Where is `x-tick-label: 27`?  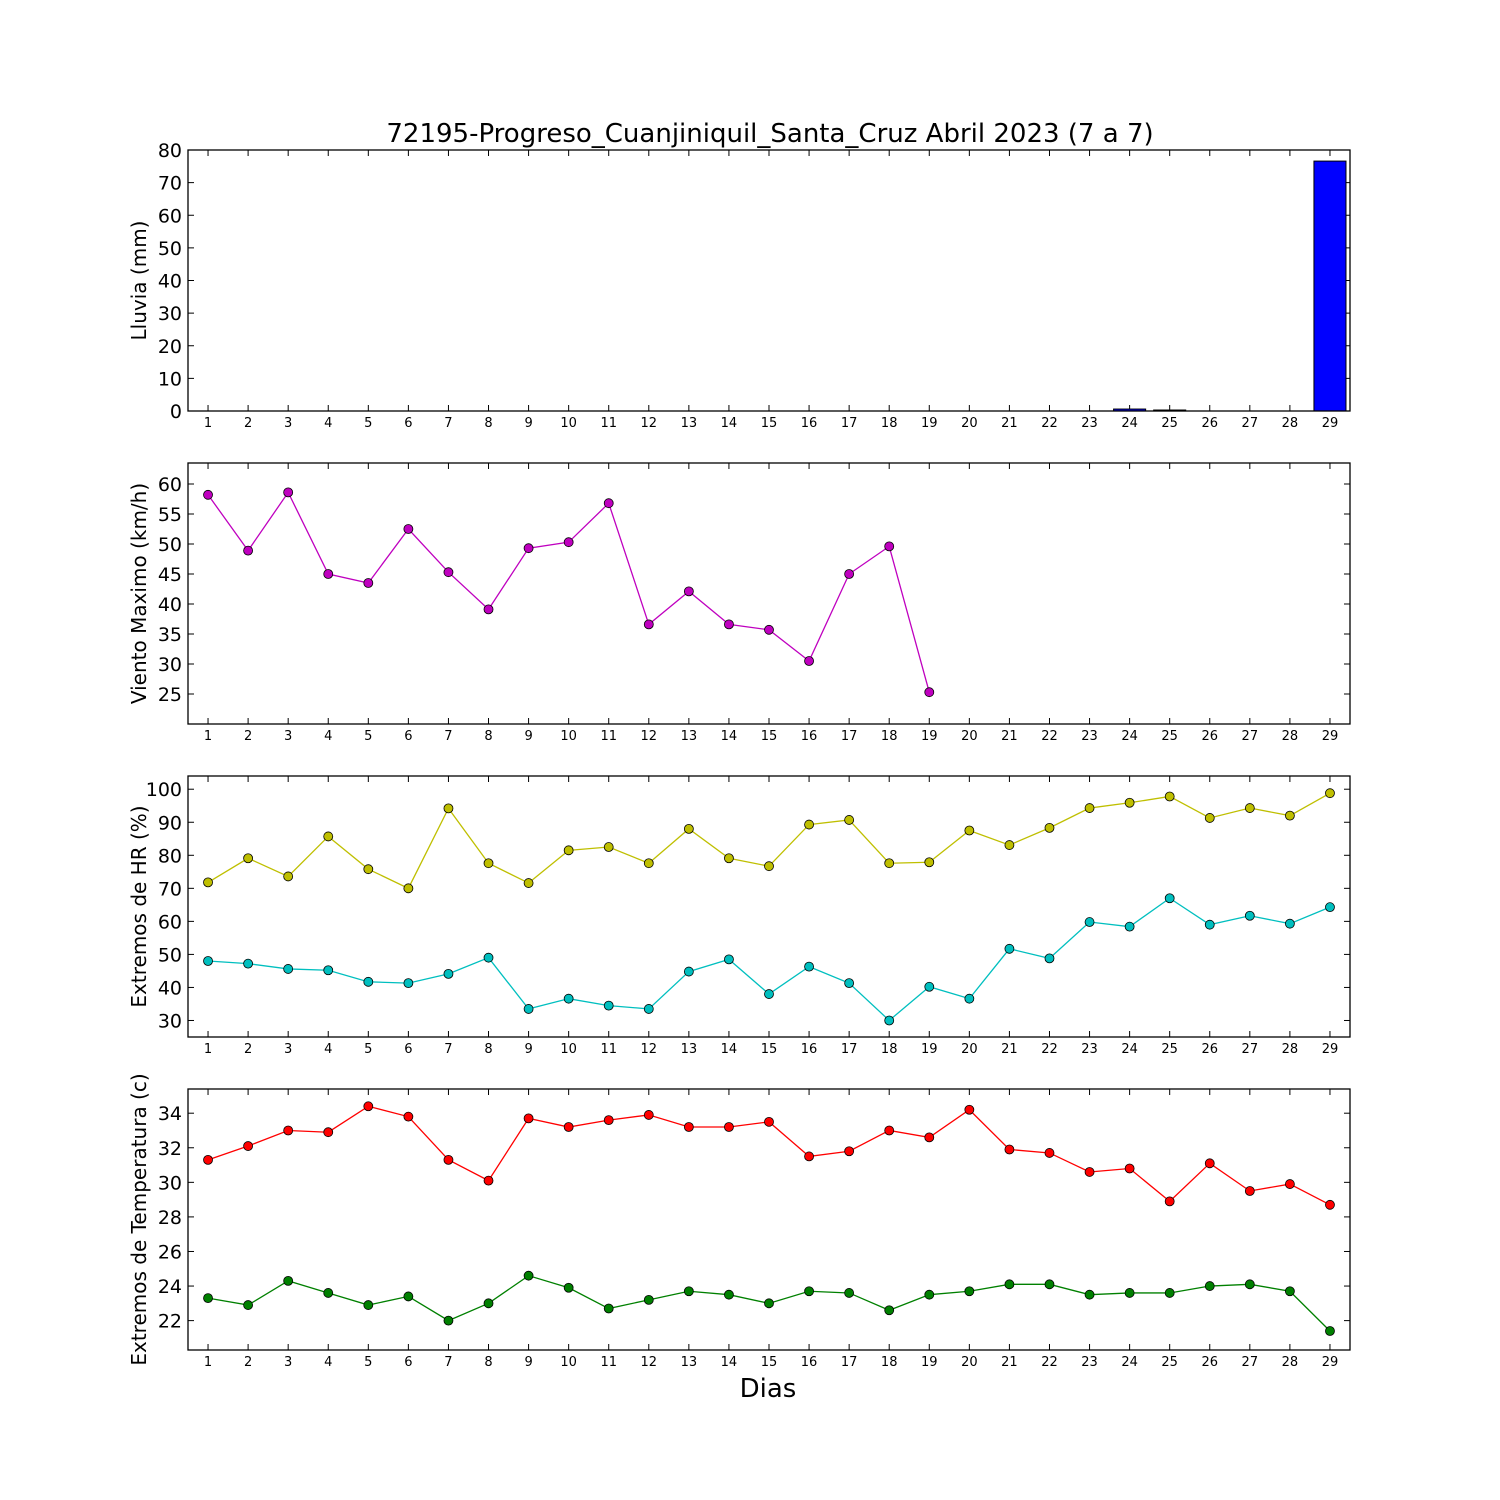 x-tick-label: 27 is located at coordinates (1250, 423).